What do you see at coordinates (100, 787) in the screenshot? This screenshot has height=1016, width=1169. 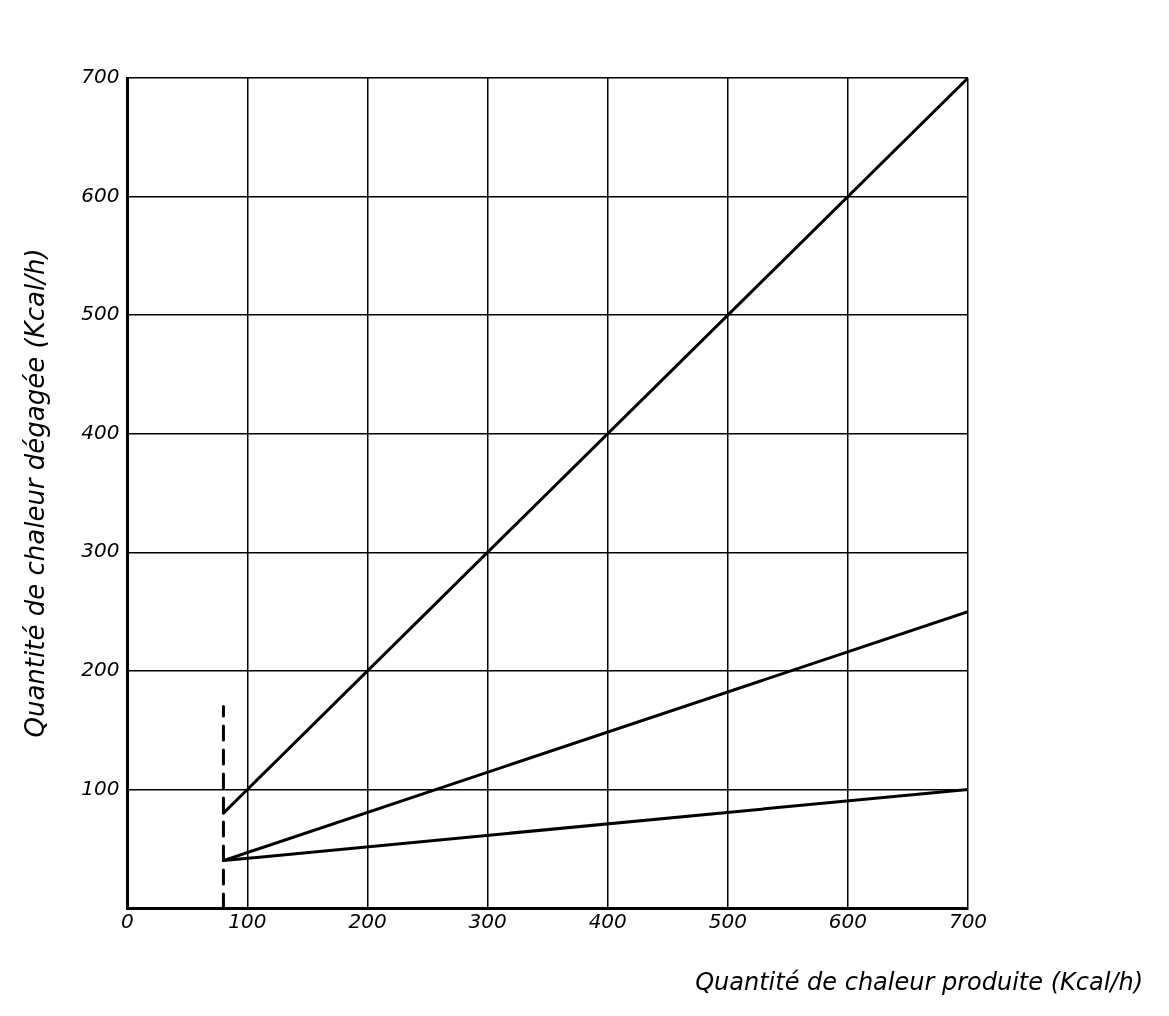 I see `y-tick-label: 100` at bounding box center [100, 787].